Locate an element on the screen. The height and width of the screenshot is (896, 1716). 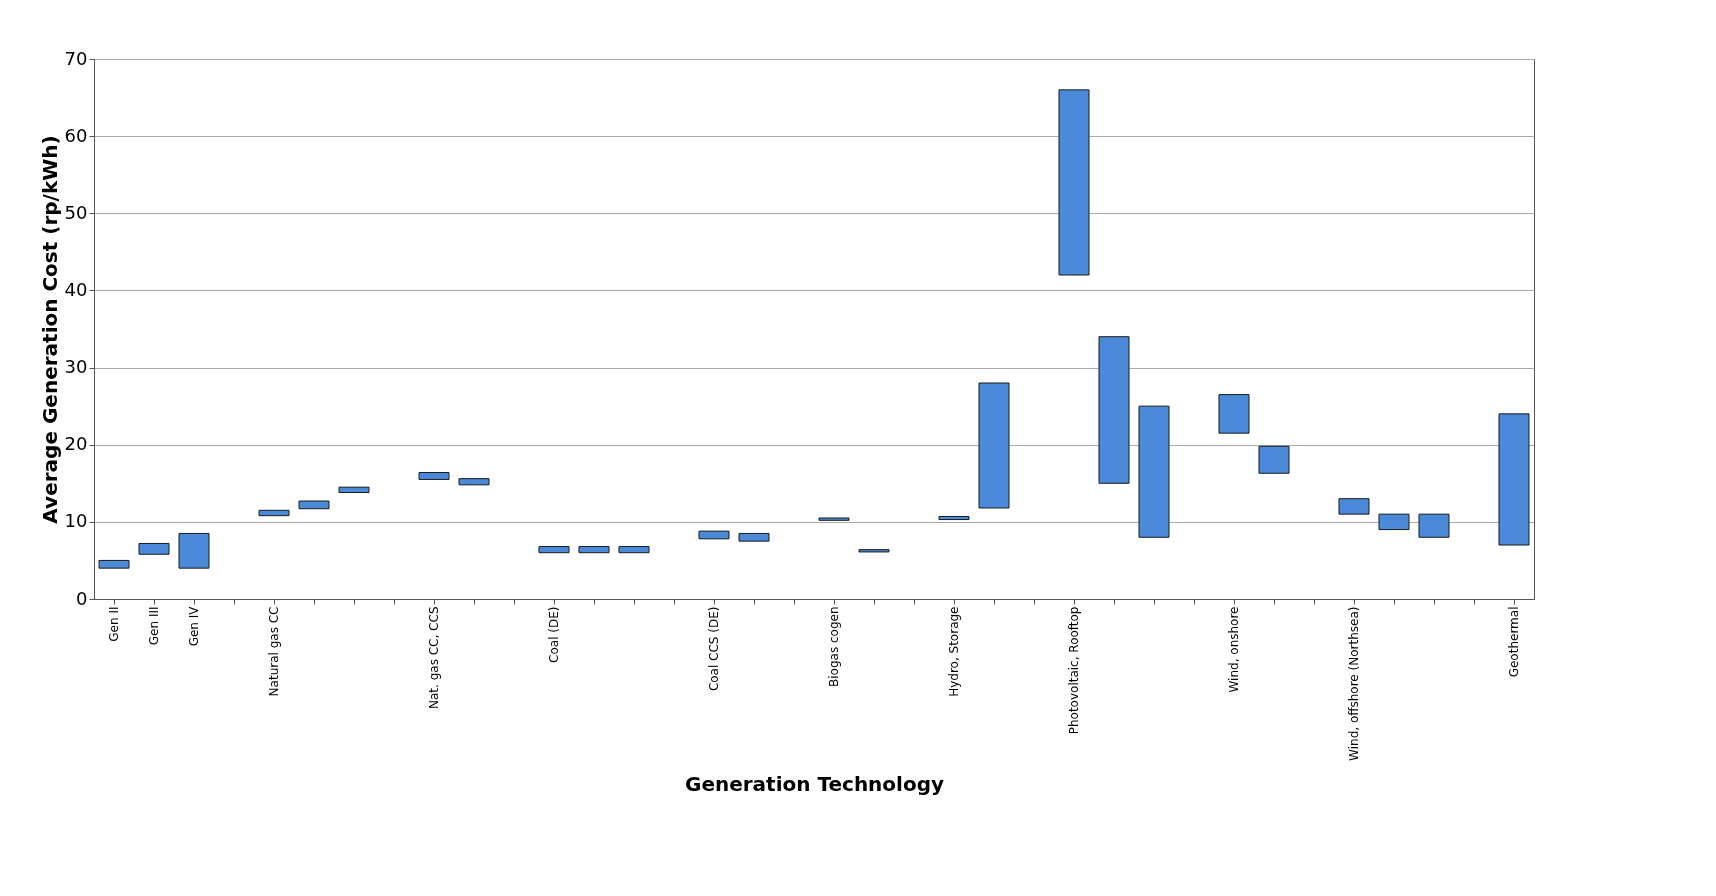
x-tick-label: Gen II is located at coordinates (114, 624).